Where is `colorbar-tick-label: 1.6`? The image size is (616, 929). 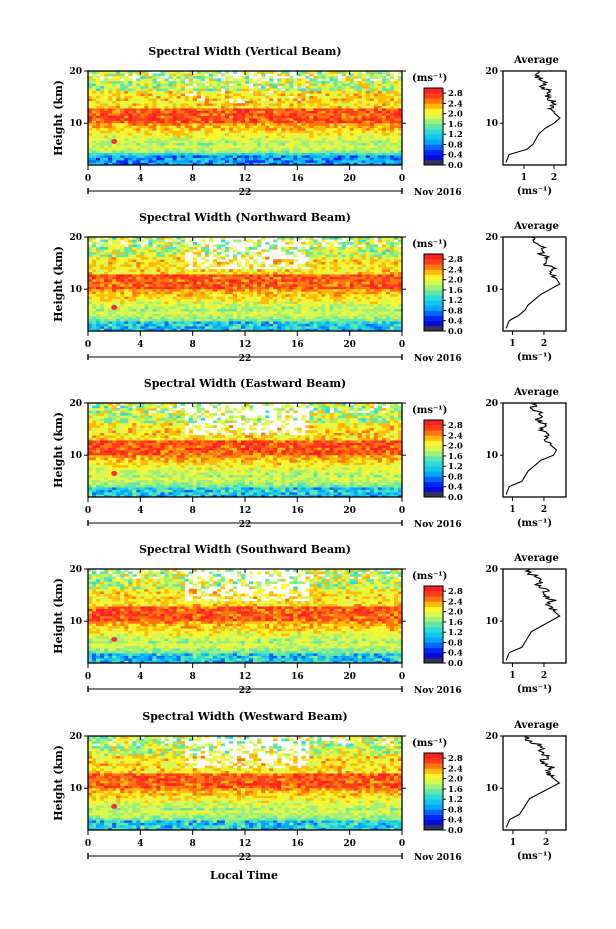
colorbar-tick-label: 1.6 is located at coordinates (455, 457).